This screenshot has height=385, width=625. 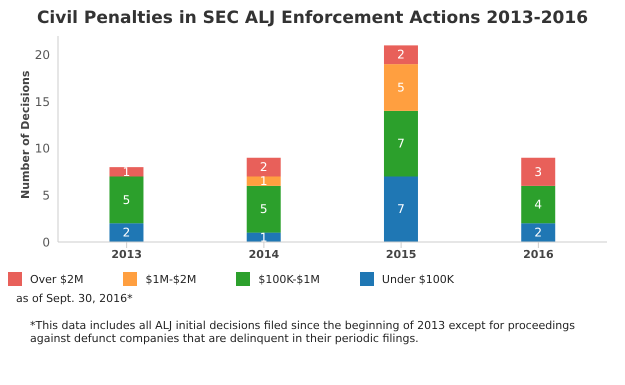 I want to click on text: *This data includes all ALJ initial decisions filed since the beginning of 2013 except for proceedings against defunct companies that are delinquent in their periodic filings., so click(x=302, y=332).